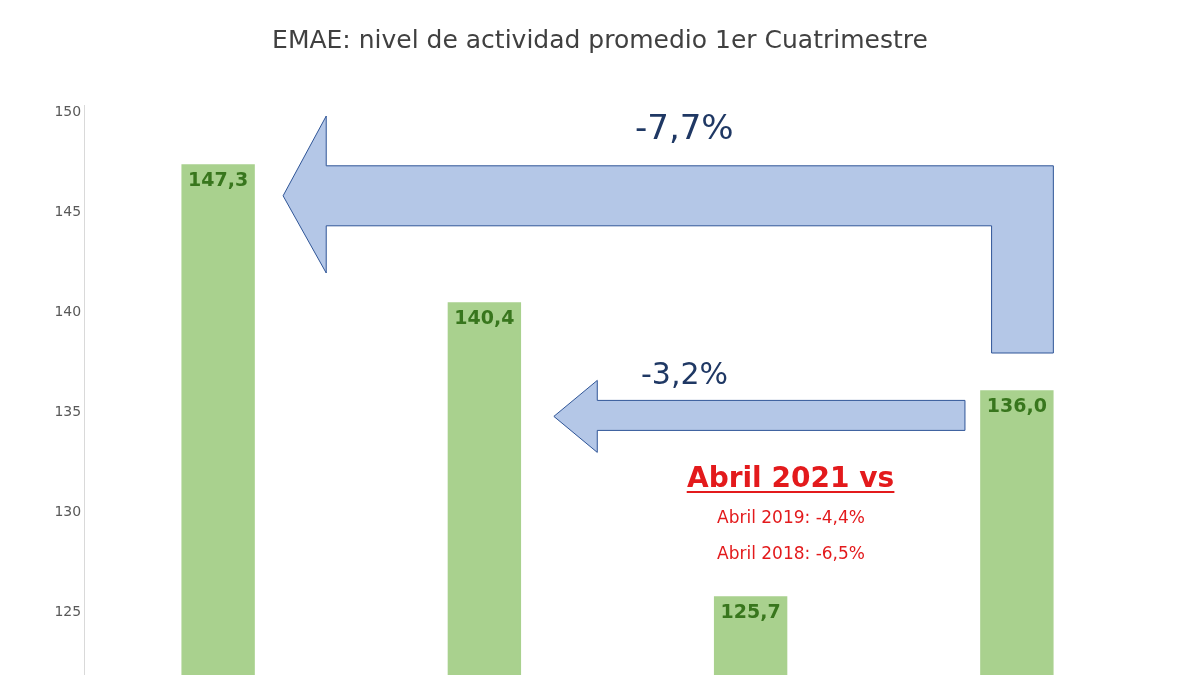  What do you see at coordinates (218, 179) in the screenshot?
I see `data-label: 147,3` at bounding box center [218, 179].